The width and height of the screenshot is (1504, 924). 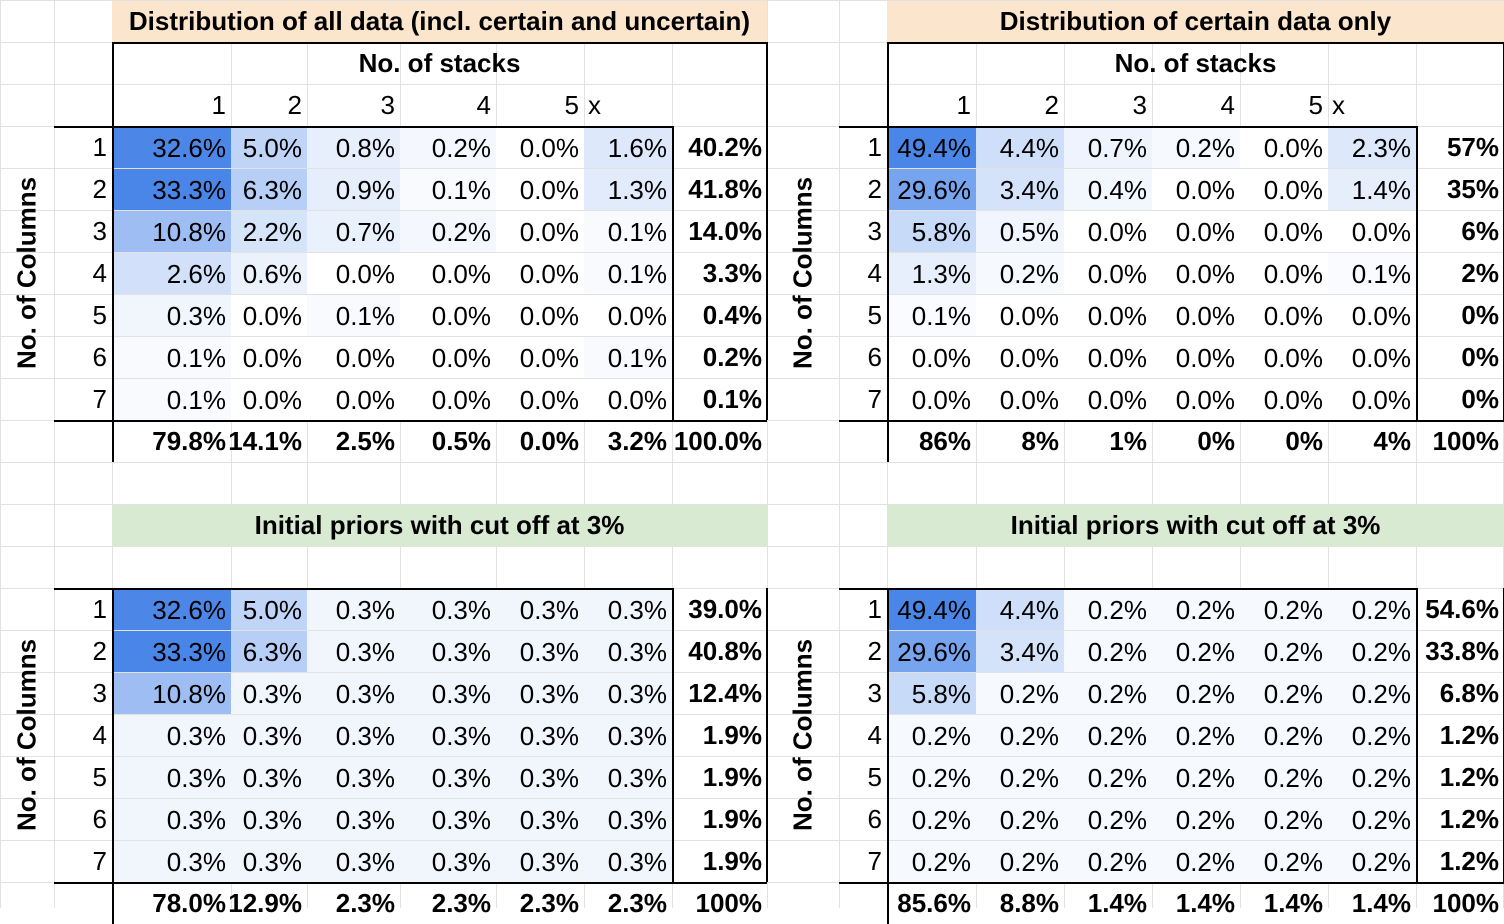 What do you see at coordinates (1372, 189) in the screenshot?
I see `data-cell: 1.4%` at bounding box center [1372, 189].